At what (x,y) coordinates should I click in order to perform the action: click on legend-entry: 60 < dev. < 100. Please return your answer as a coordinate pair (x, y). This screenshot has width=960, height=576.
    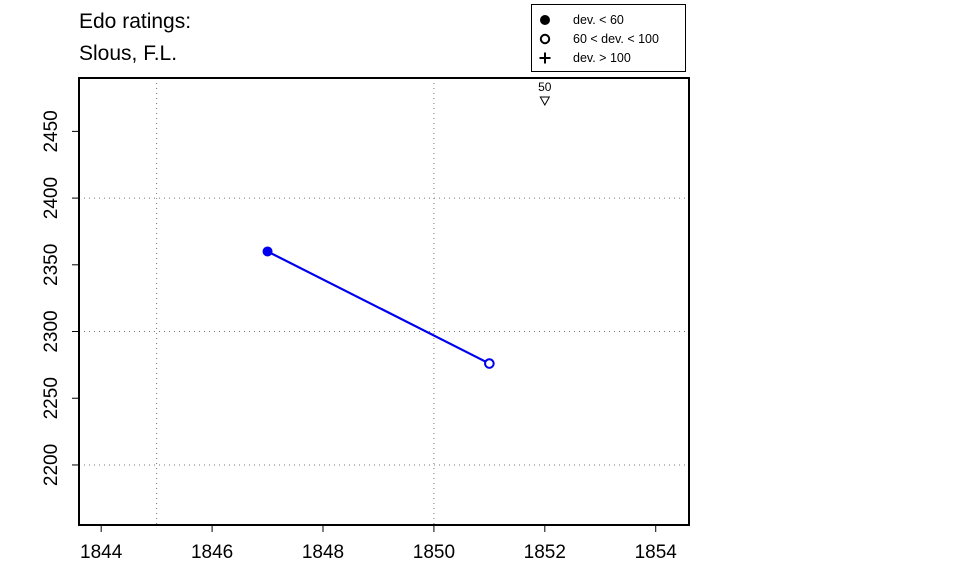
    Looking at the image, I should click on (595, 39).